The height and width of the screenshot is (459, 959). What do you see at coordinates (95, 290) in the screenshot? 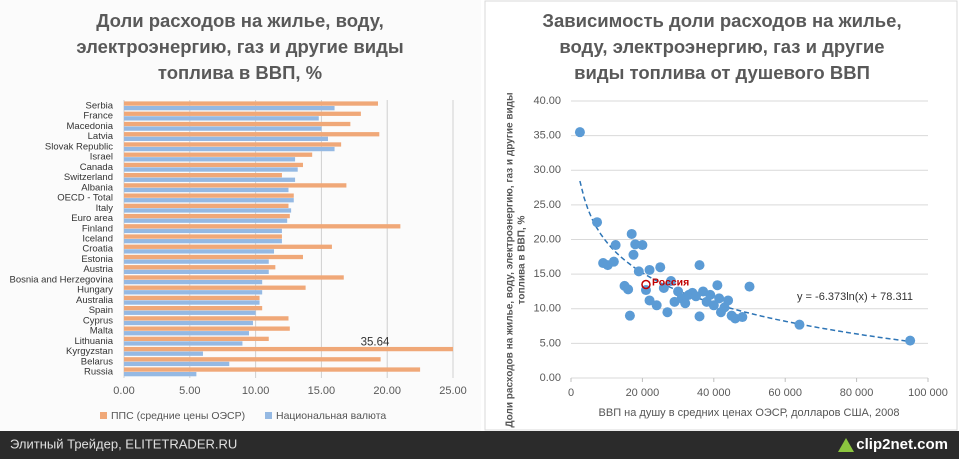
I see `category-label: Hungary` at bounding box center [95, 290].